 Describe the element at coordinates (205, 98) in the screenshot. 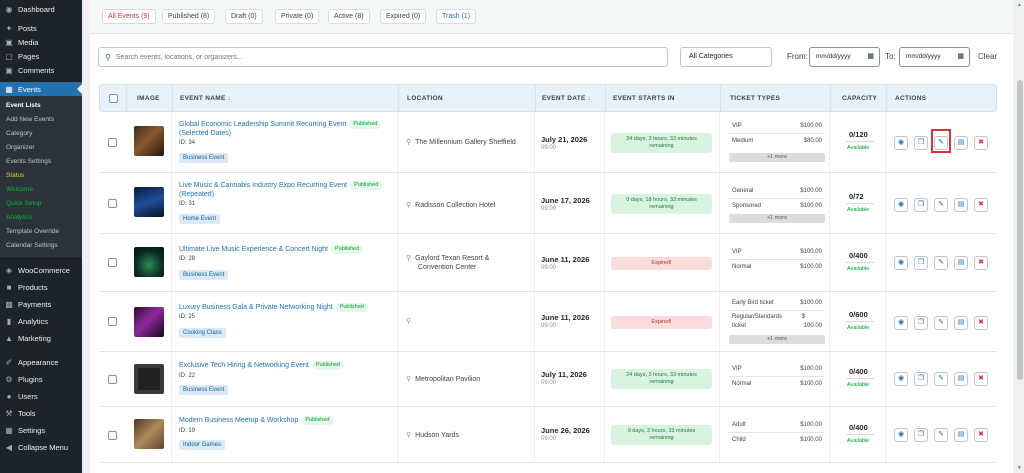

I see `col-event-name: EVENT NAME` at that location.